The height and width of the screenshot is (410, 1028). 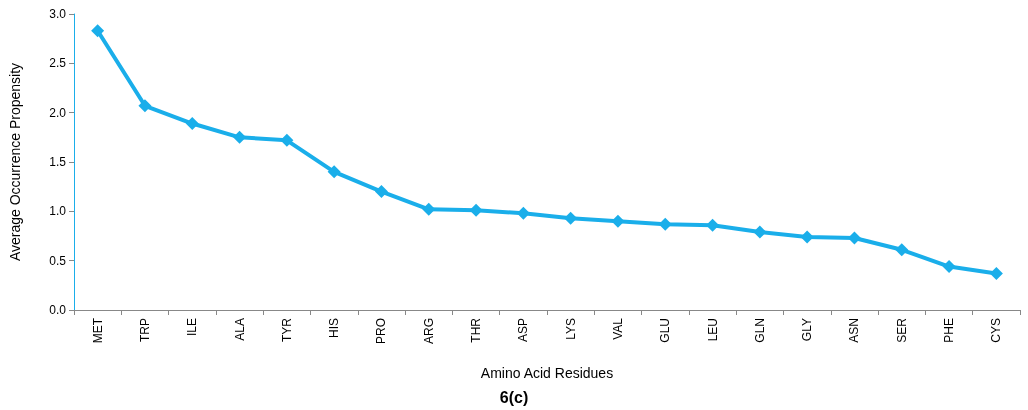 What do you see at coordinates (547, 373) in the screenshot?
I see `x-axis-title: Amino Acid Residues` at bounding box center [547, 373].